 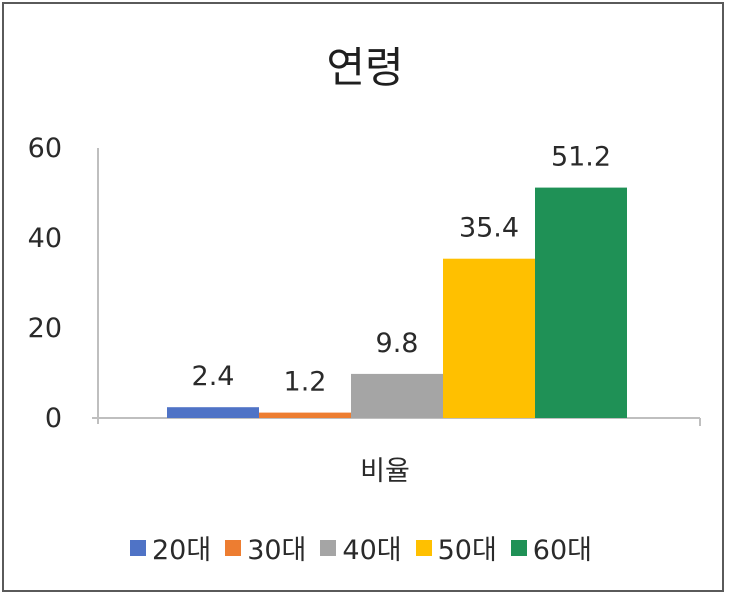 I want to click on legend-item: 20대, so click(x=170, y=547).